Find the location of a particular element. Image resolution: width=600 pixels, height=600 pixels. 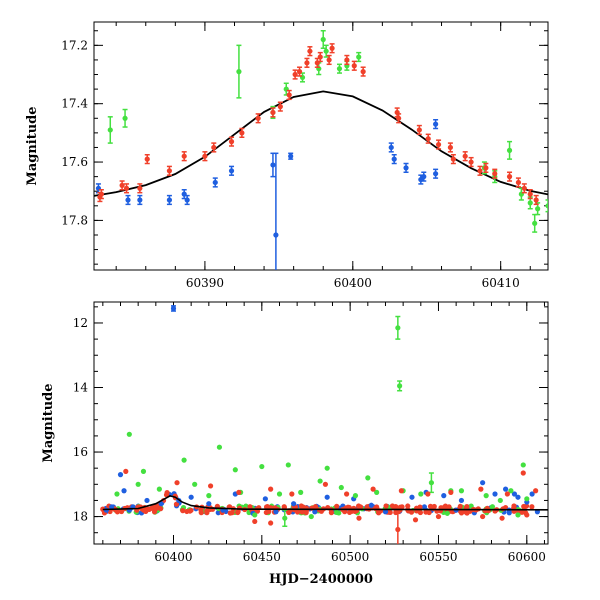

y-tick-label: 16 is located at coordinates (80, 452).